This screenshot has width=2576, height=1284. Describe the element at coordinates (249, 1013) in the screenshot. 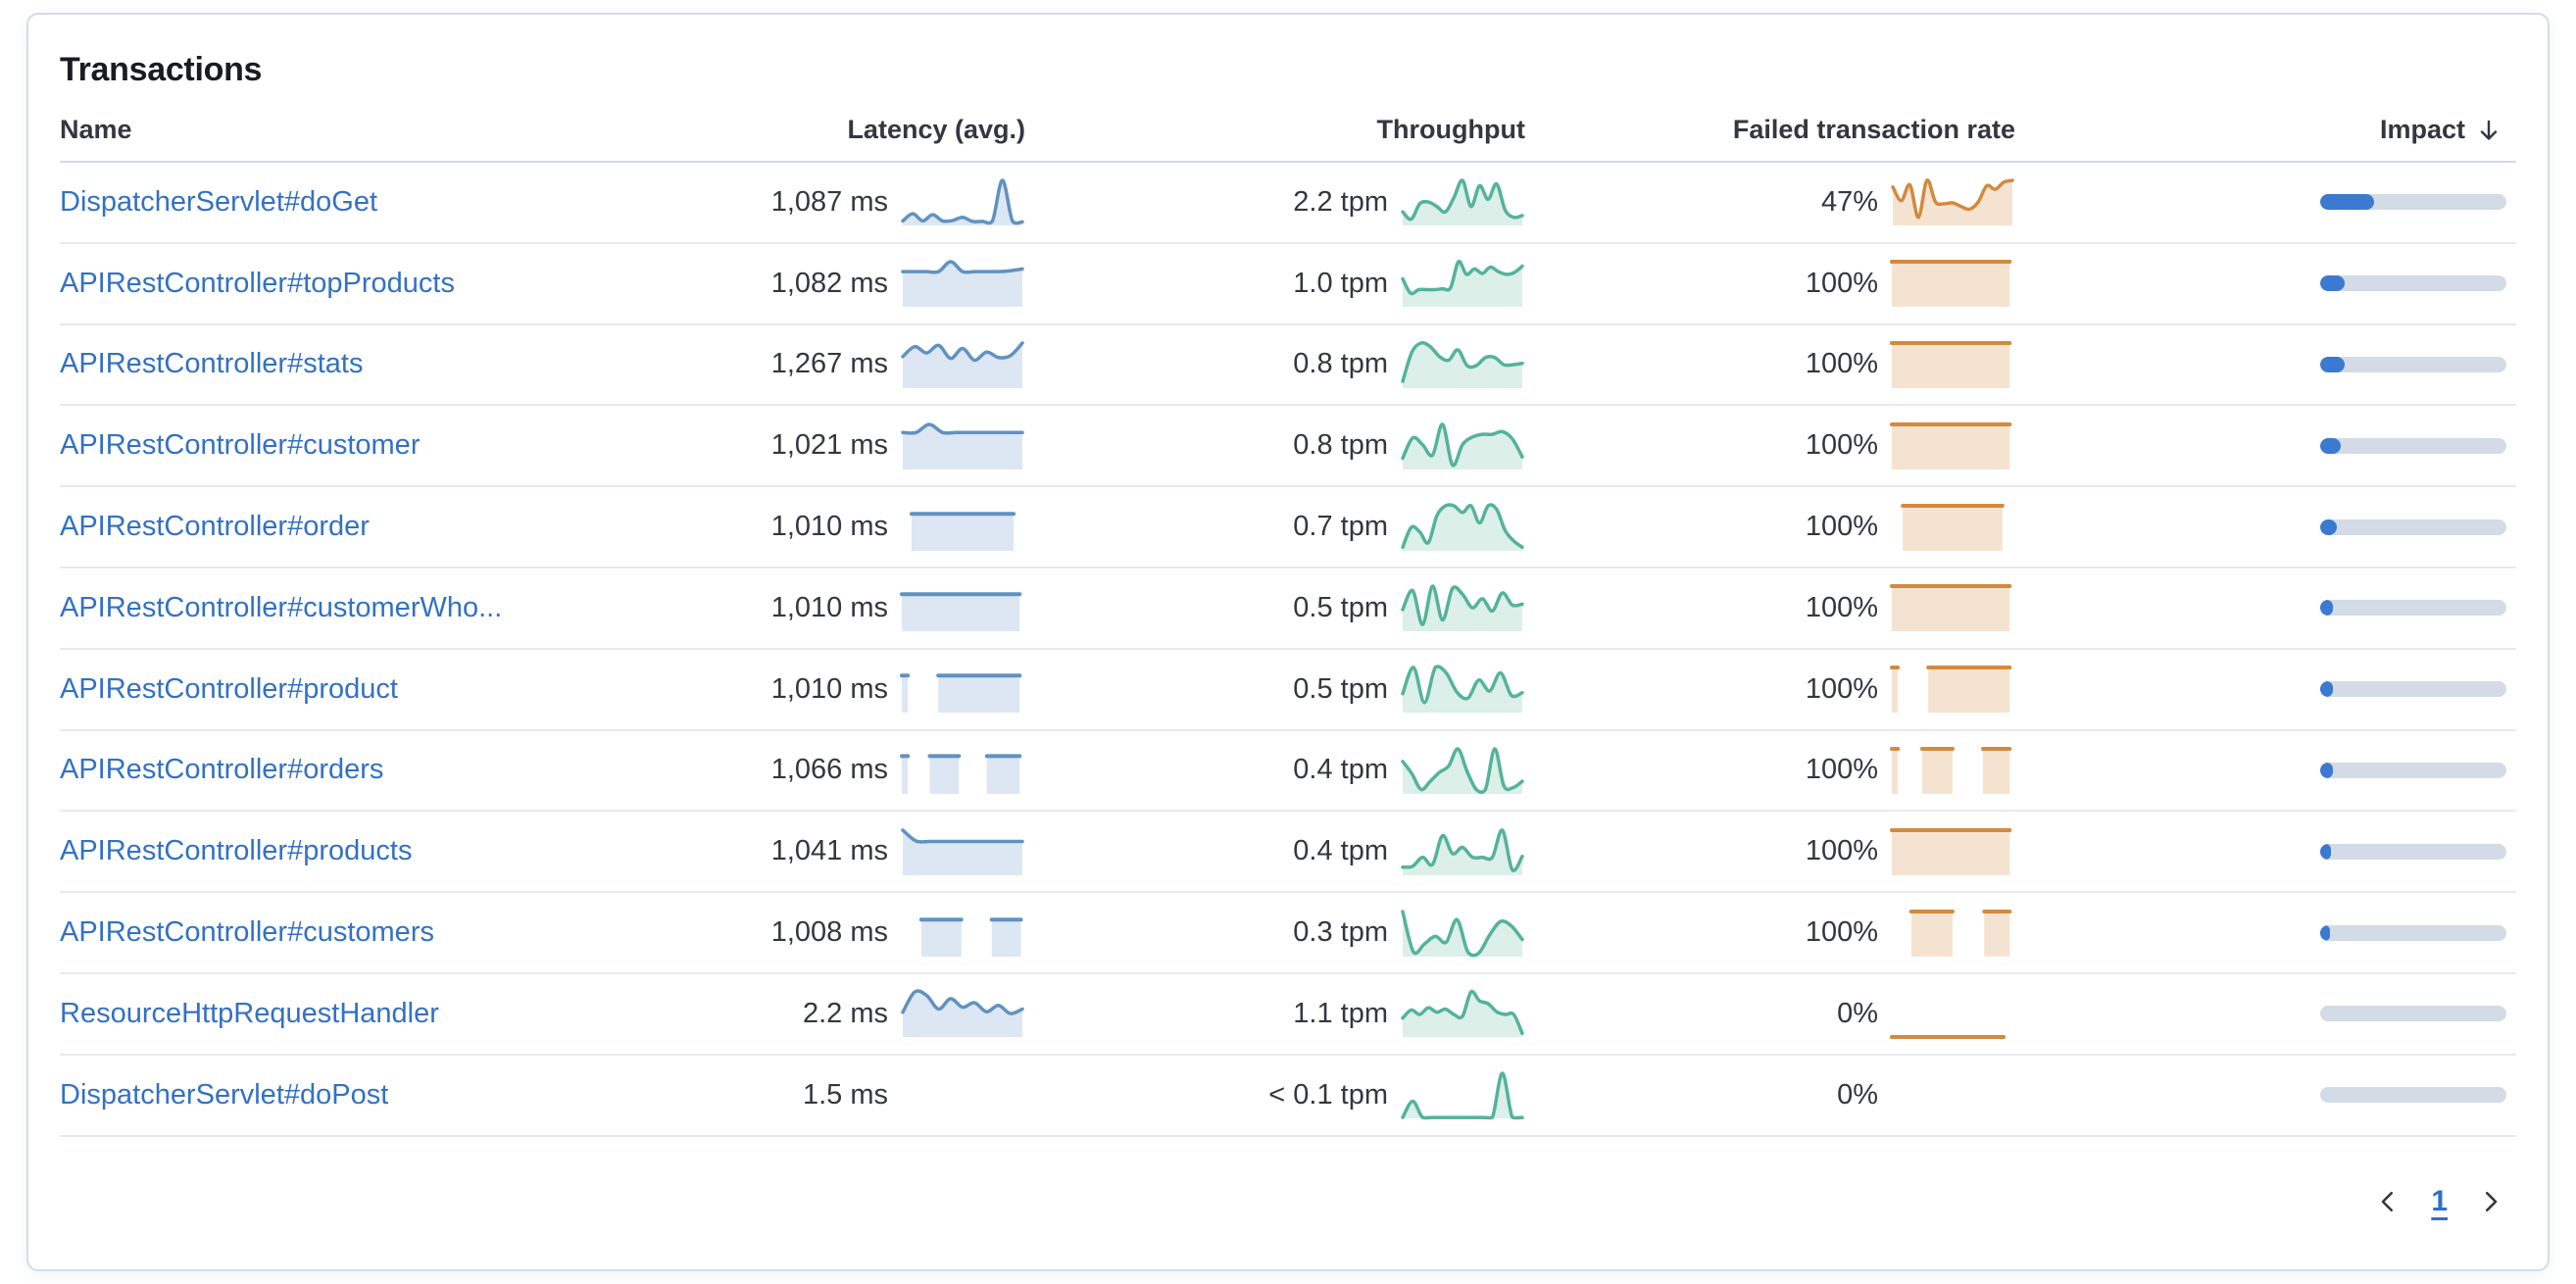

I see `transaction-link: ResourceHttpRequestHandler` at that location.